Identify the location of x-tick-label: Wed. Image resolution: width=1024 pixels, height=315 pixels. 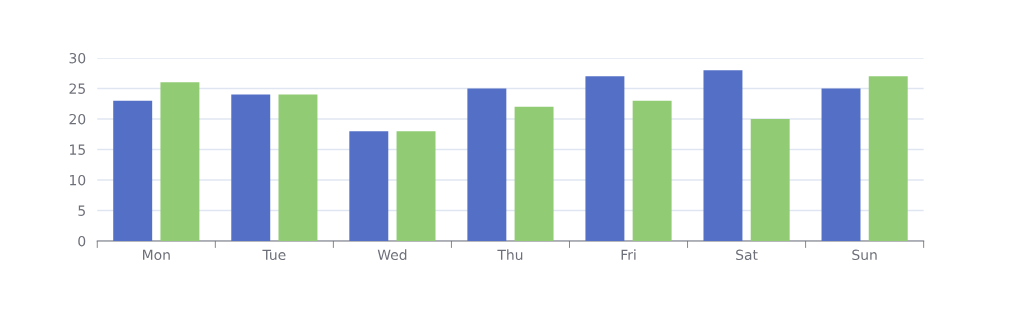
(392, 255).